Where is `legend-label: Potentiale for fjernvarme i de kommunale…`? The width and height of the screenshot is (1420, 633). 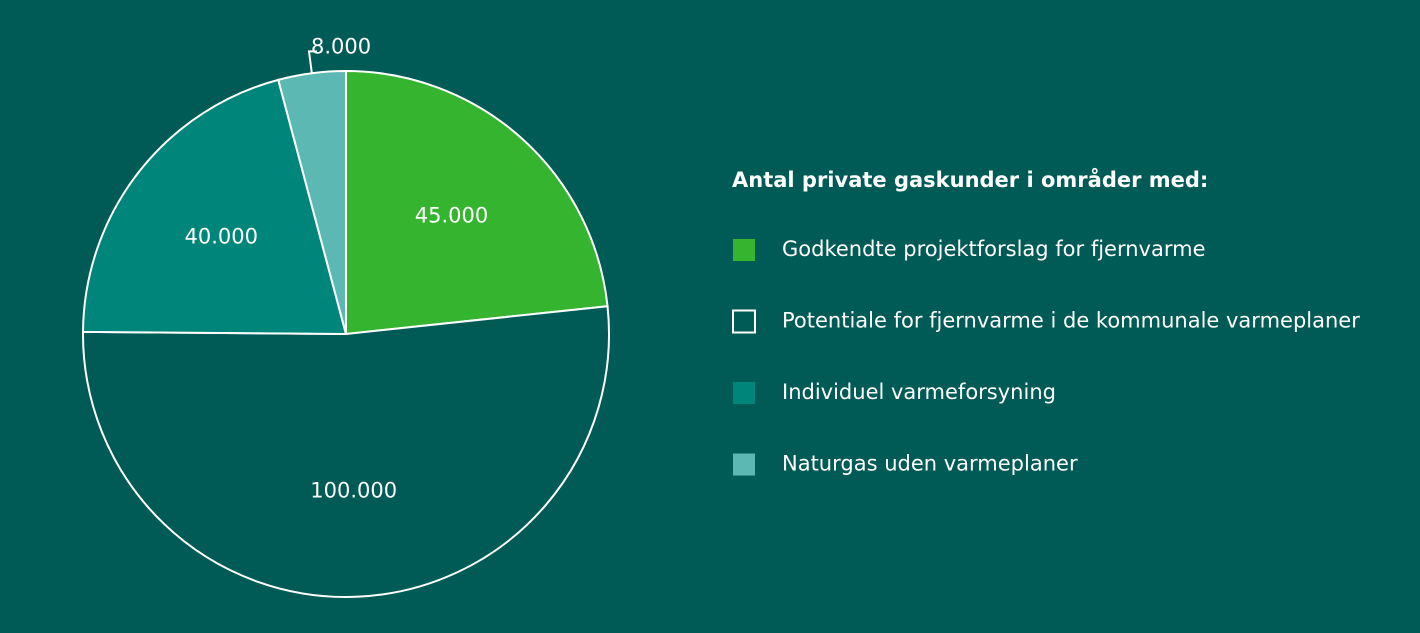
legend-label: Potentiale for fjernvarme i de kommunale… is located at coordinates (1071, 321).